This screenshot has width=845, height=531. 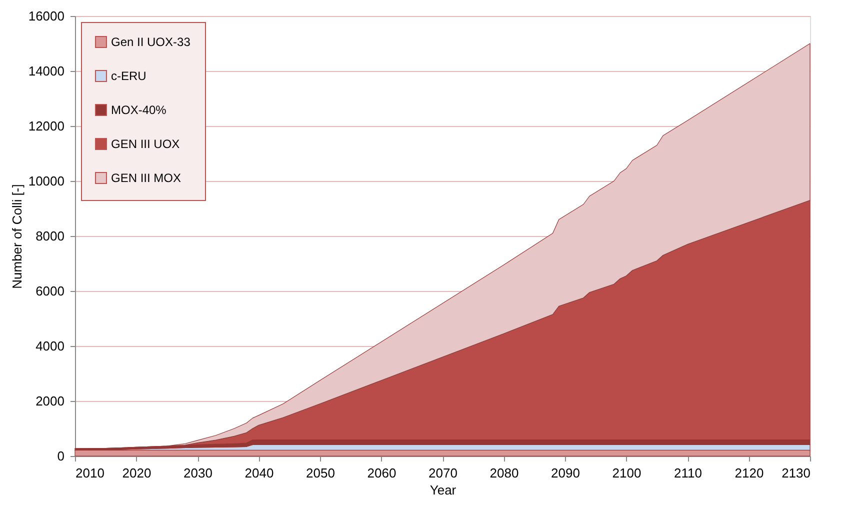 What do you see at coordinates (796, 473) in the screenshot?
I see `x-tick-label: 2130` at bounding box center [796, 473].